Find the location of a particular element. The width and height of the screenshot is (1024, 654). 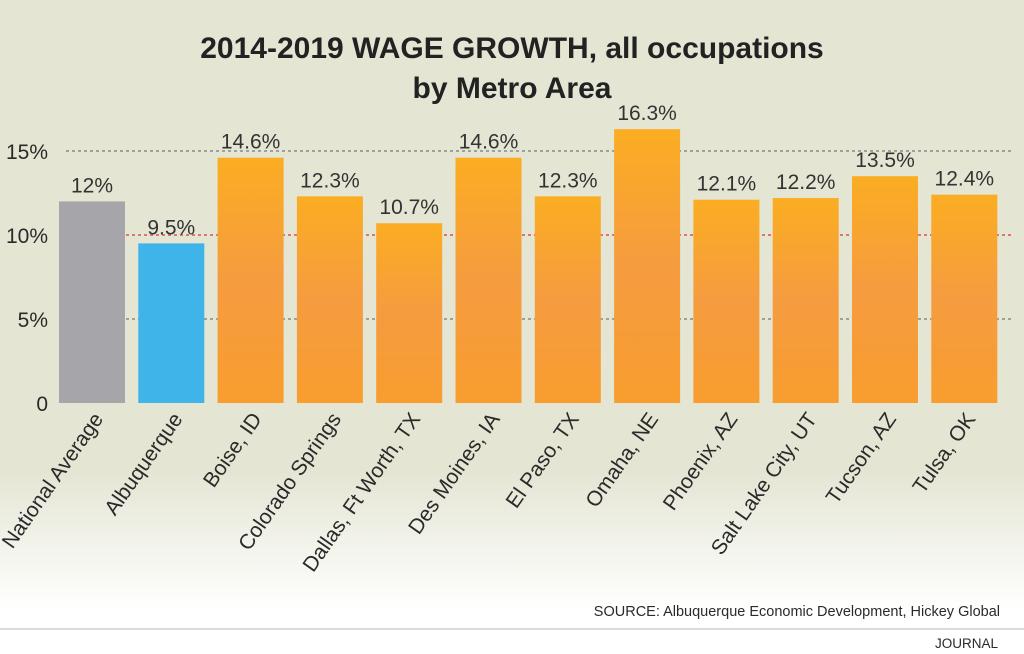

bar-boise-id is located at coordinates (250, 280).